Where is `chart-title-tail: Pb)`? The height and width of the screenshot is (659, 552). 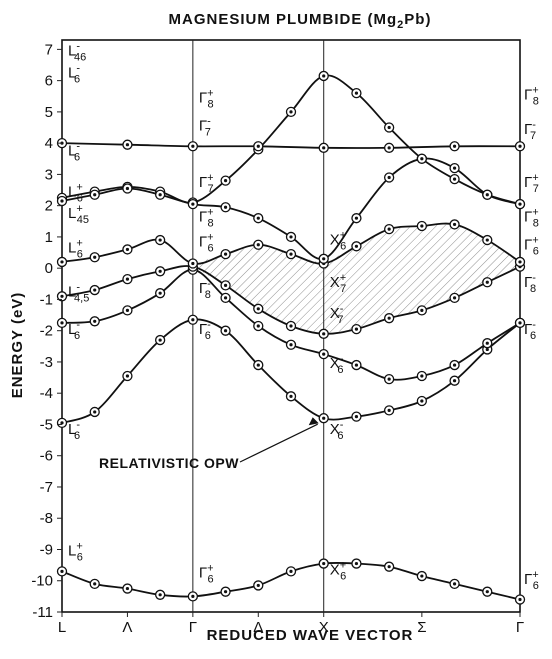
chart-title-tail: Pb) is located at coordinates (417, 19).